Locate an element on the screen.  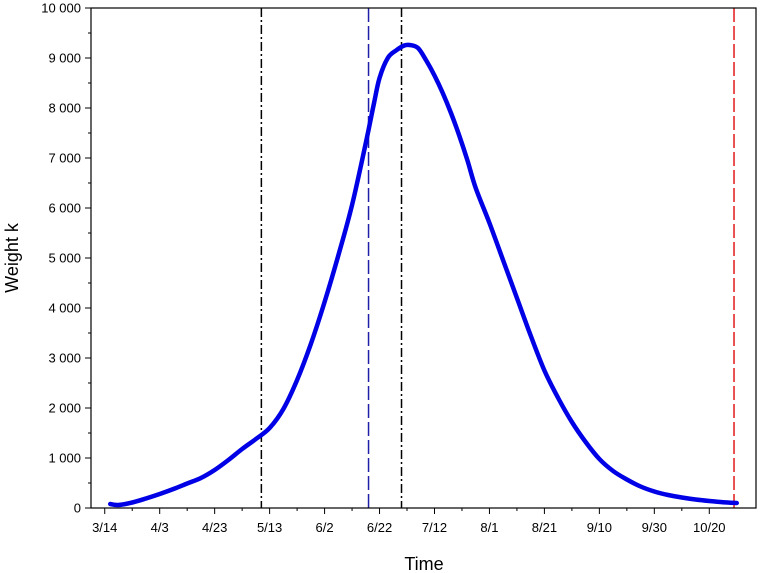
x-tick-label: 3/14 is located at coordinates (104, 527).